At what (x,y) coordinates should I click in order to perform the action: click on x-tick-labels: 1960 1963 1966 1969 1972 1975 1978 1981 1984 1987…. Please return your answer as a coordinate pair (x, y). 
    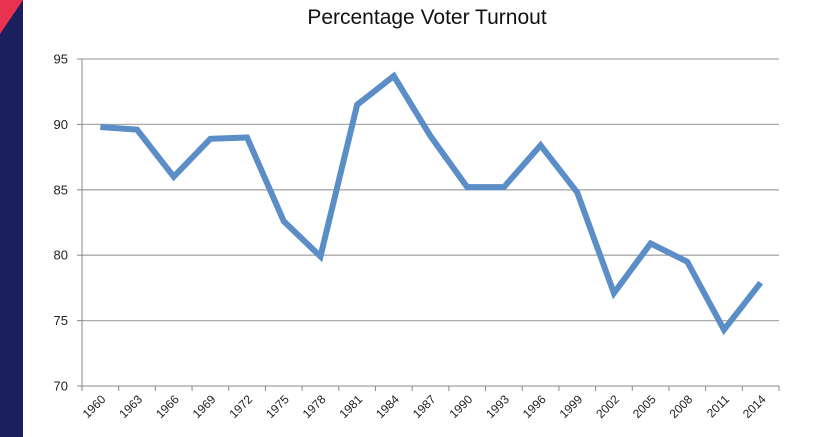
    Looking at the image, I should click on (424, 406).